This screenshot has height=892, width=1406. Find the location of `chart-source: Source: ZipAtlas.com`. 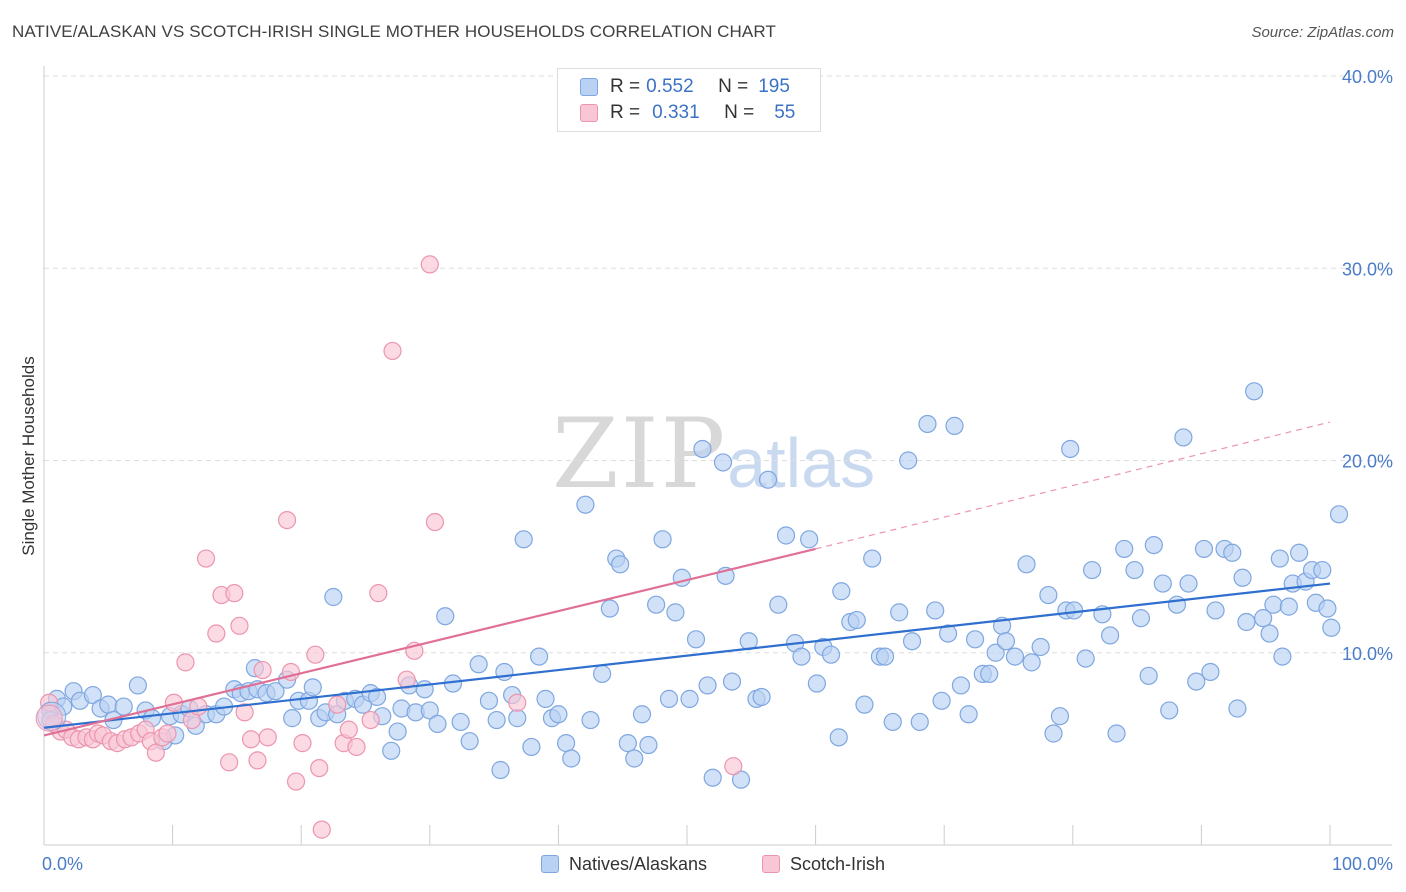

chart-source: Source: ZipAtlas.com is located at coordinates (1322, 32).